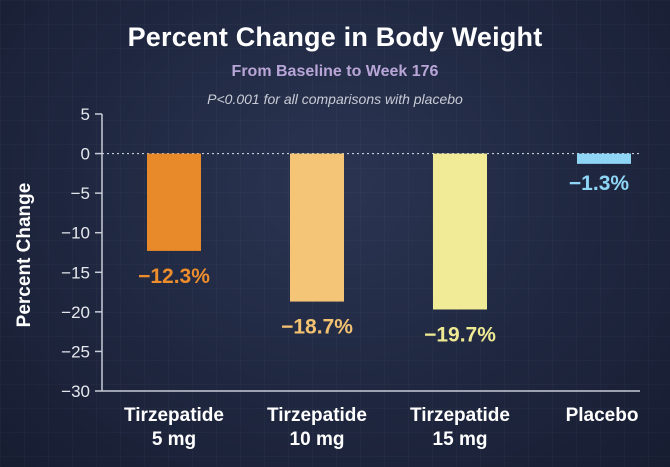  Describe the element at coordinates (85, 154) in the screenshot. I see `y-tick-label: 0` at that location.